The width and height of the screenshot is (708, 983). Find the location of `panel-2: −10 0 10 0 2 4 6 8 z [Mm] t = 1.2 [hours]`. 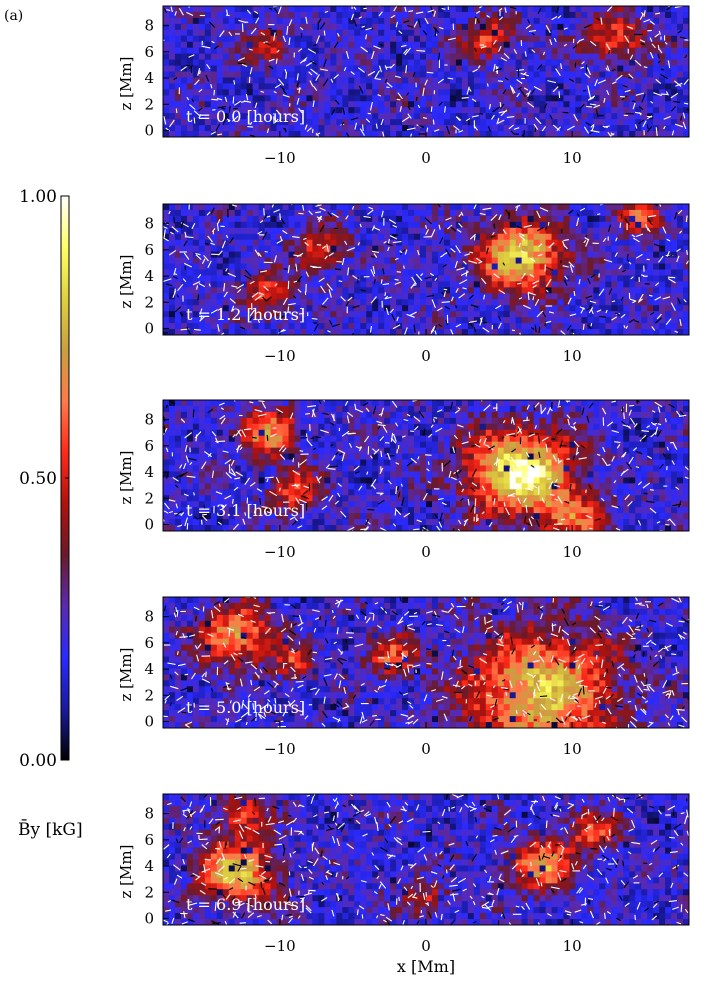

panel-2: −10 0 10 0 2 4 6 8 z [Mm] t = 1.2 [hours] is located at coordinates (403, 284).